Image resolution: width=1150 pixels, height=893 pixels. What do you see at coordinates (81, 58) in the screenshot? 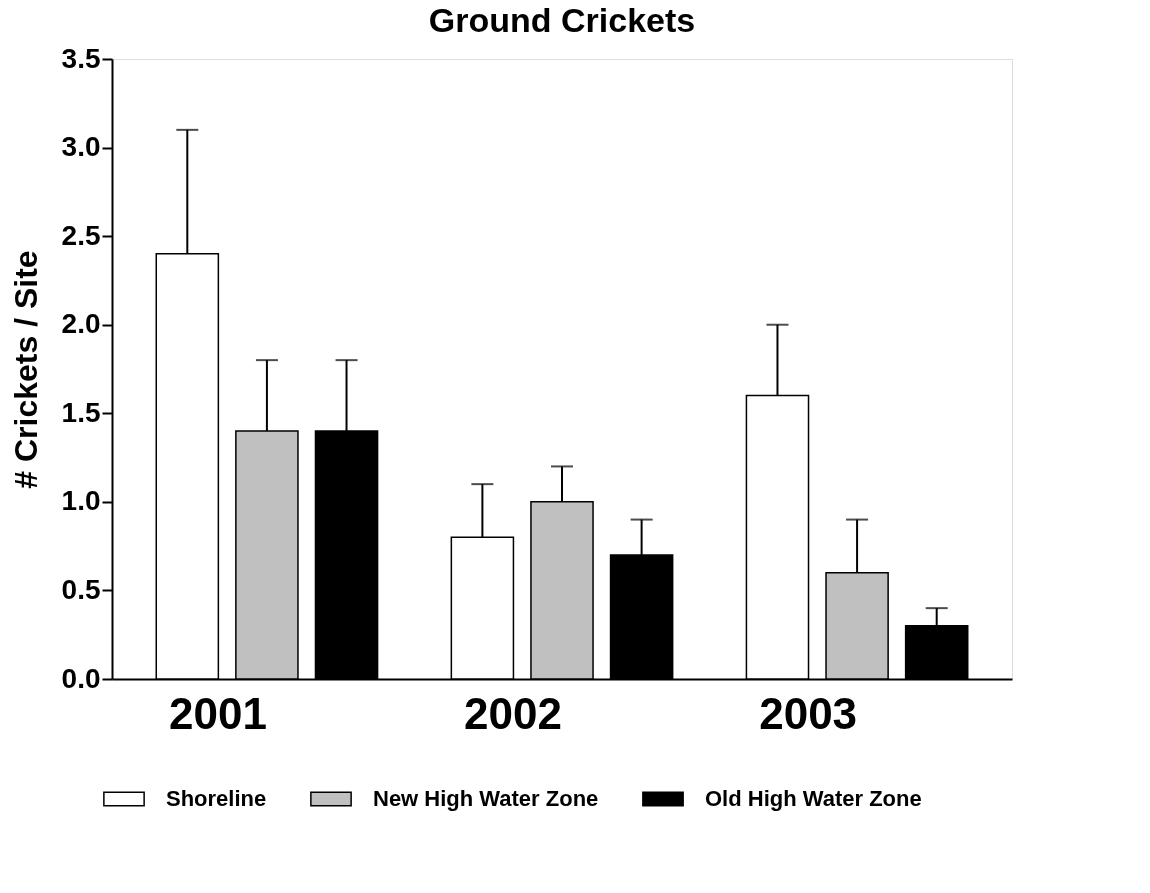
I see `y-tick-label: 3.5` at bounding box center [81, 58].